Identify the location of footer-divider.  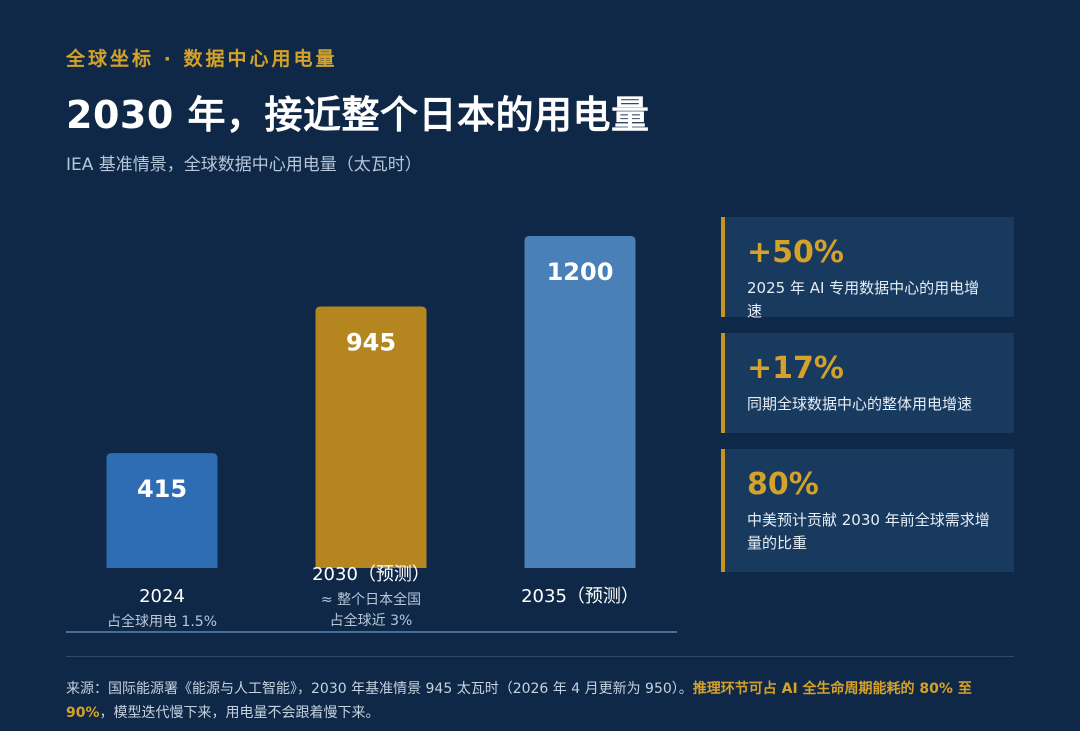
(540, 656).